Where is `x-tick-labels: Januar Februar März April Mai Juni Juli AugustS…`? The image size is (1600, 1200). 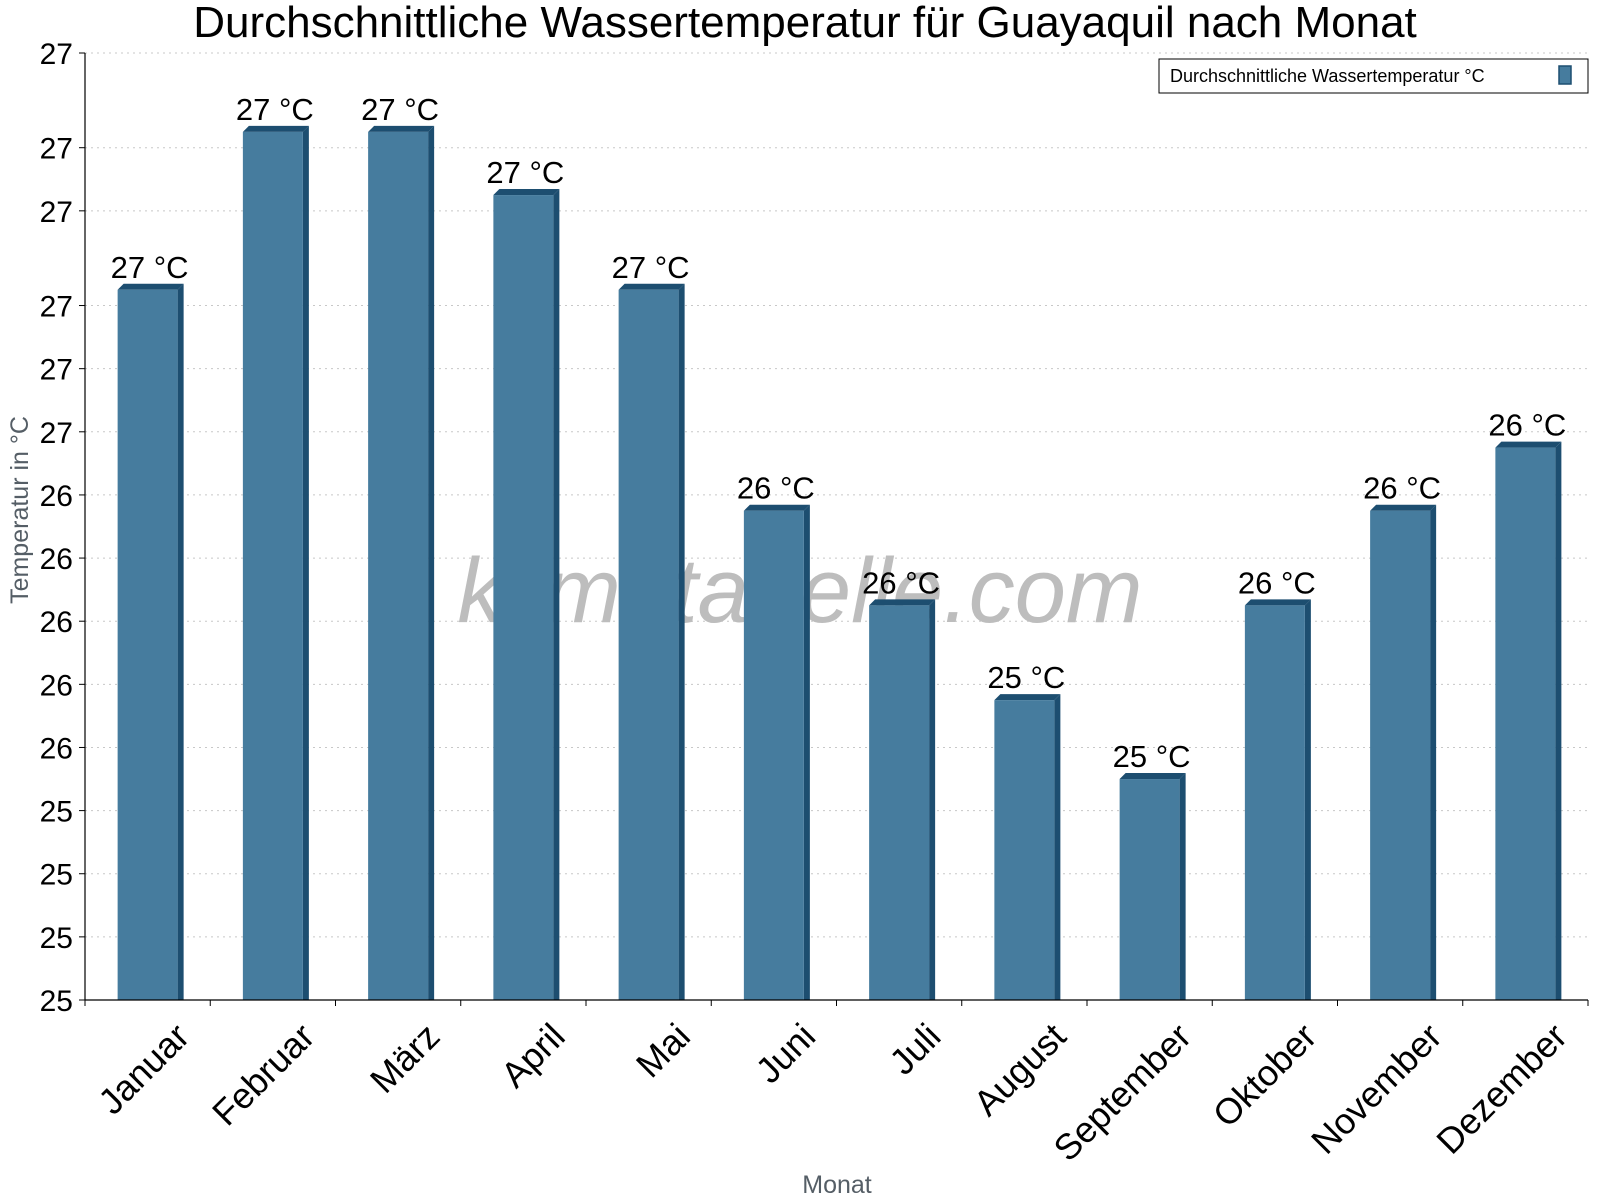 x-tick-labels: Januar Februar März April Mai Juni Juli AugustS… is located at coordinates (832, 1092).